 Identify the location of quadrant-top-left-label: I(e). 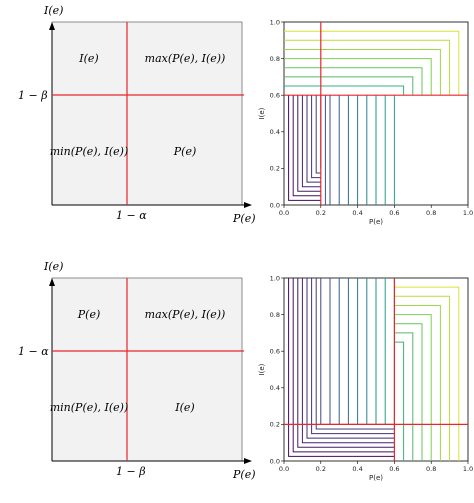
(88, 58).